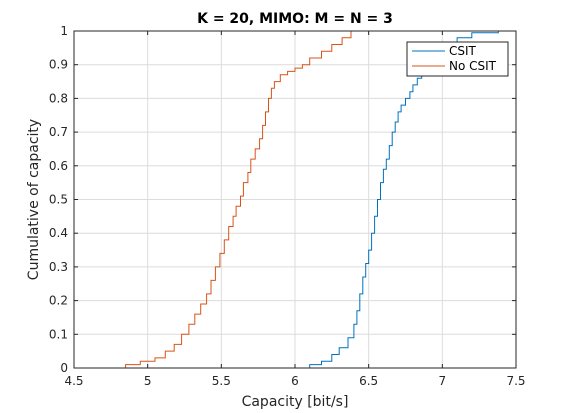 The width and height of the screenshot is (570, 413). What do you see at coordinates (221, 381) in the screenshot?
I see `x-tick-label: 5.5` at bounding box center [221, 381].